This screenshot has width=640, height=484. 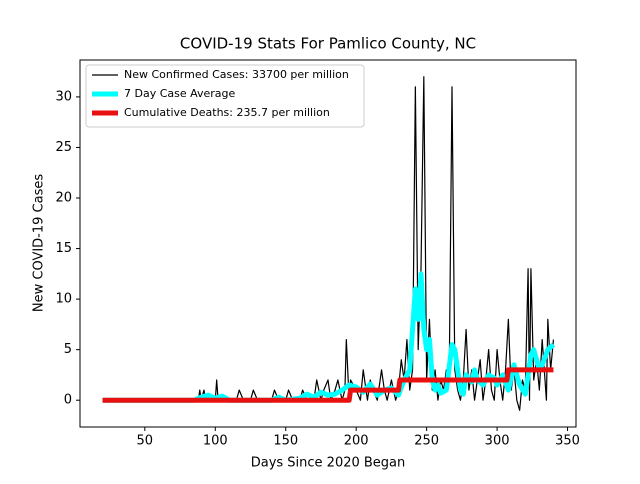 What do you see at coordinates (63, 248) in the screenshot?
I see `y-tick-label: 15` at bounding box center [63, 248].